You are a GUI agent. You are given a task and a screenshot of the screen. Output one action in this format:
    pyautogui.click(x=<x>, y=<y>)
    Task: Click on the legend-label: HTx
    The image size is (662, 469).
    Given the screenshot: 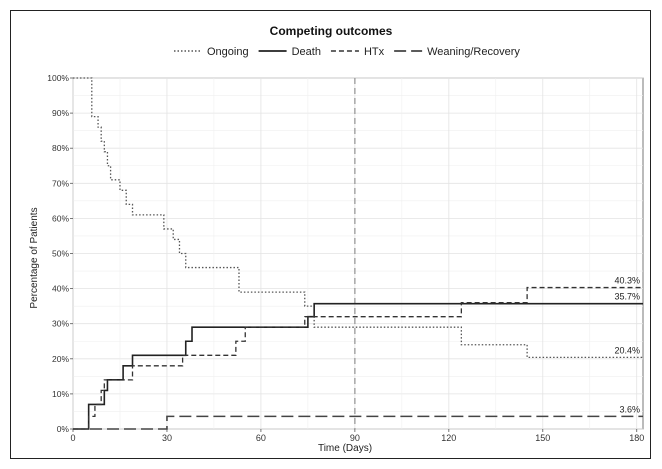 What is the action you would take?
    pyautogui.click(x=374, y=52)
    